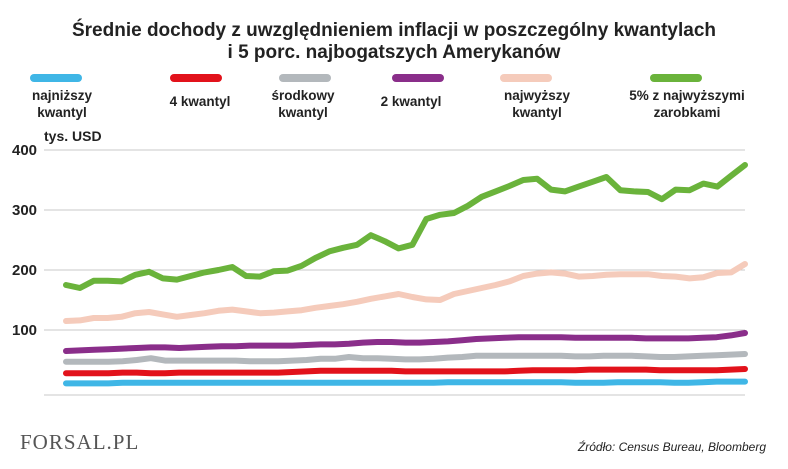 This screenshot has height=469, width=788. Describe the element at coordinates (24, 150) in the screenshot. I see `y-tick-label: 400` at that location.